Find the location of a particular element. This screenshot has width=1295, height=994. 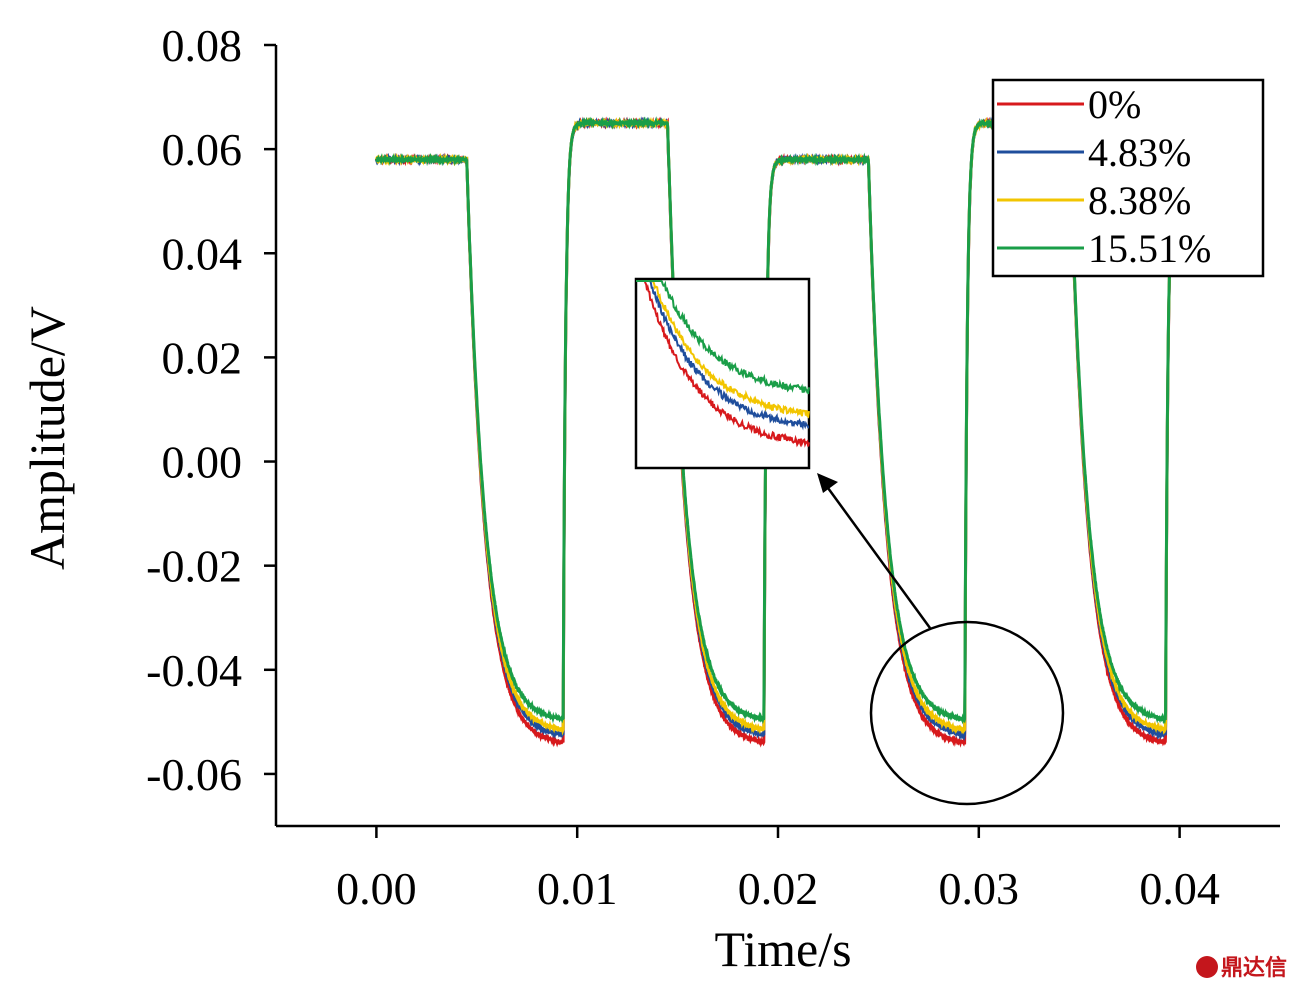

y-tick-label: 0.06 is located at coordinates (202, 149).